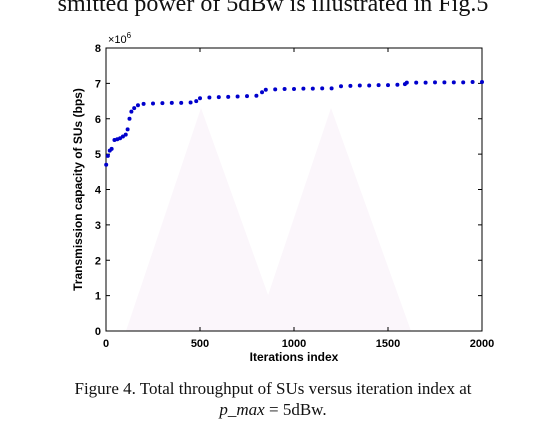  What do you see at coordinates (295, 409) in the screenshot?
I see `caption-value: = 5dBw.` at bounding box center [295, 409].